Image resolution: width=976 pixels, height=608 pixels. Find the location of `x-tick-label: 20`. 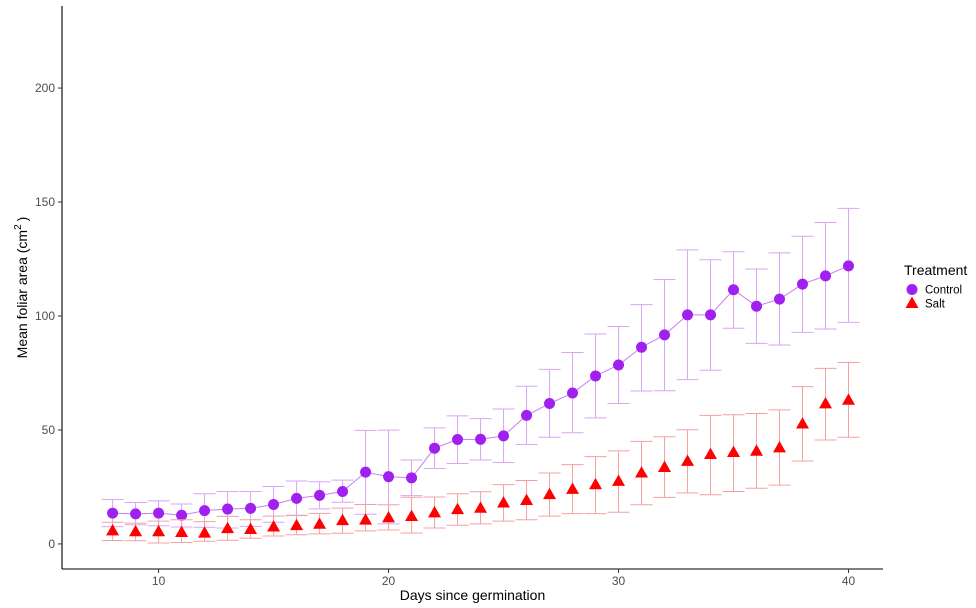

x-tick-label: 20 is located at coordinates (389, 581).